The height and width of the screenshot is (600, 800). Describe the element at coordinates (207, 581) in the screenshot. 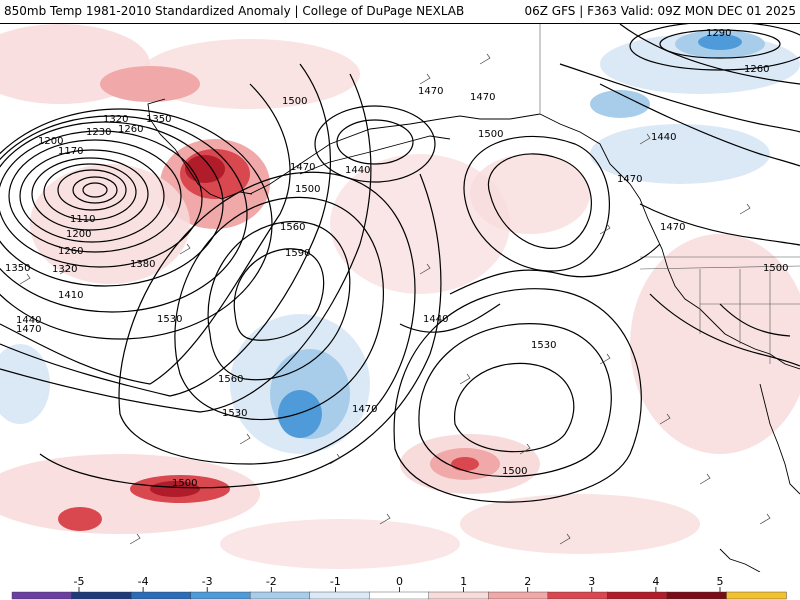

I see `colorbar-tick-label: -3` at that location.